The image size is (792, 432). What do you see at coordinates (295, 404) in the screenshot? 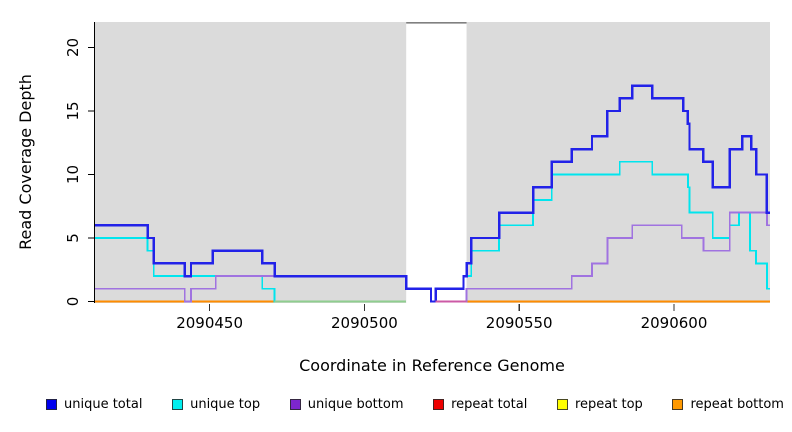
I see `unique-bottom-swatch-icon` at bounding box center [295, 404].